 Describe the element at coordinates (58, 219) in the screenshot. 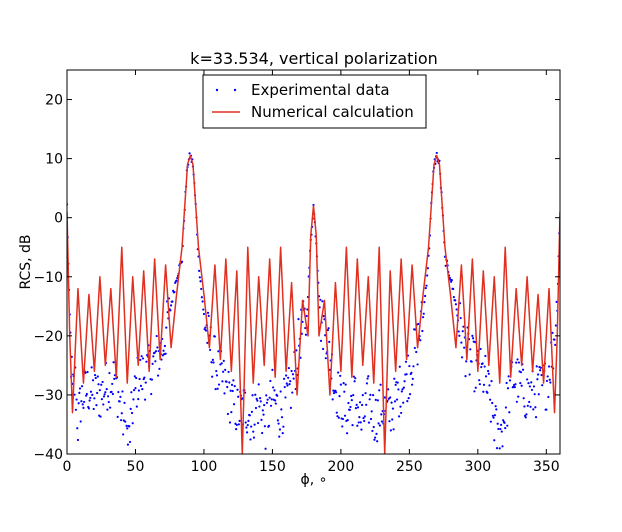

I see `y-tick-label: 0` at that location.